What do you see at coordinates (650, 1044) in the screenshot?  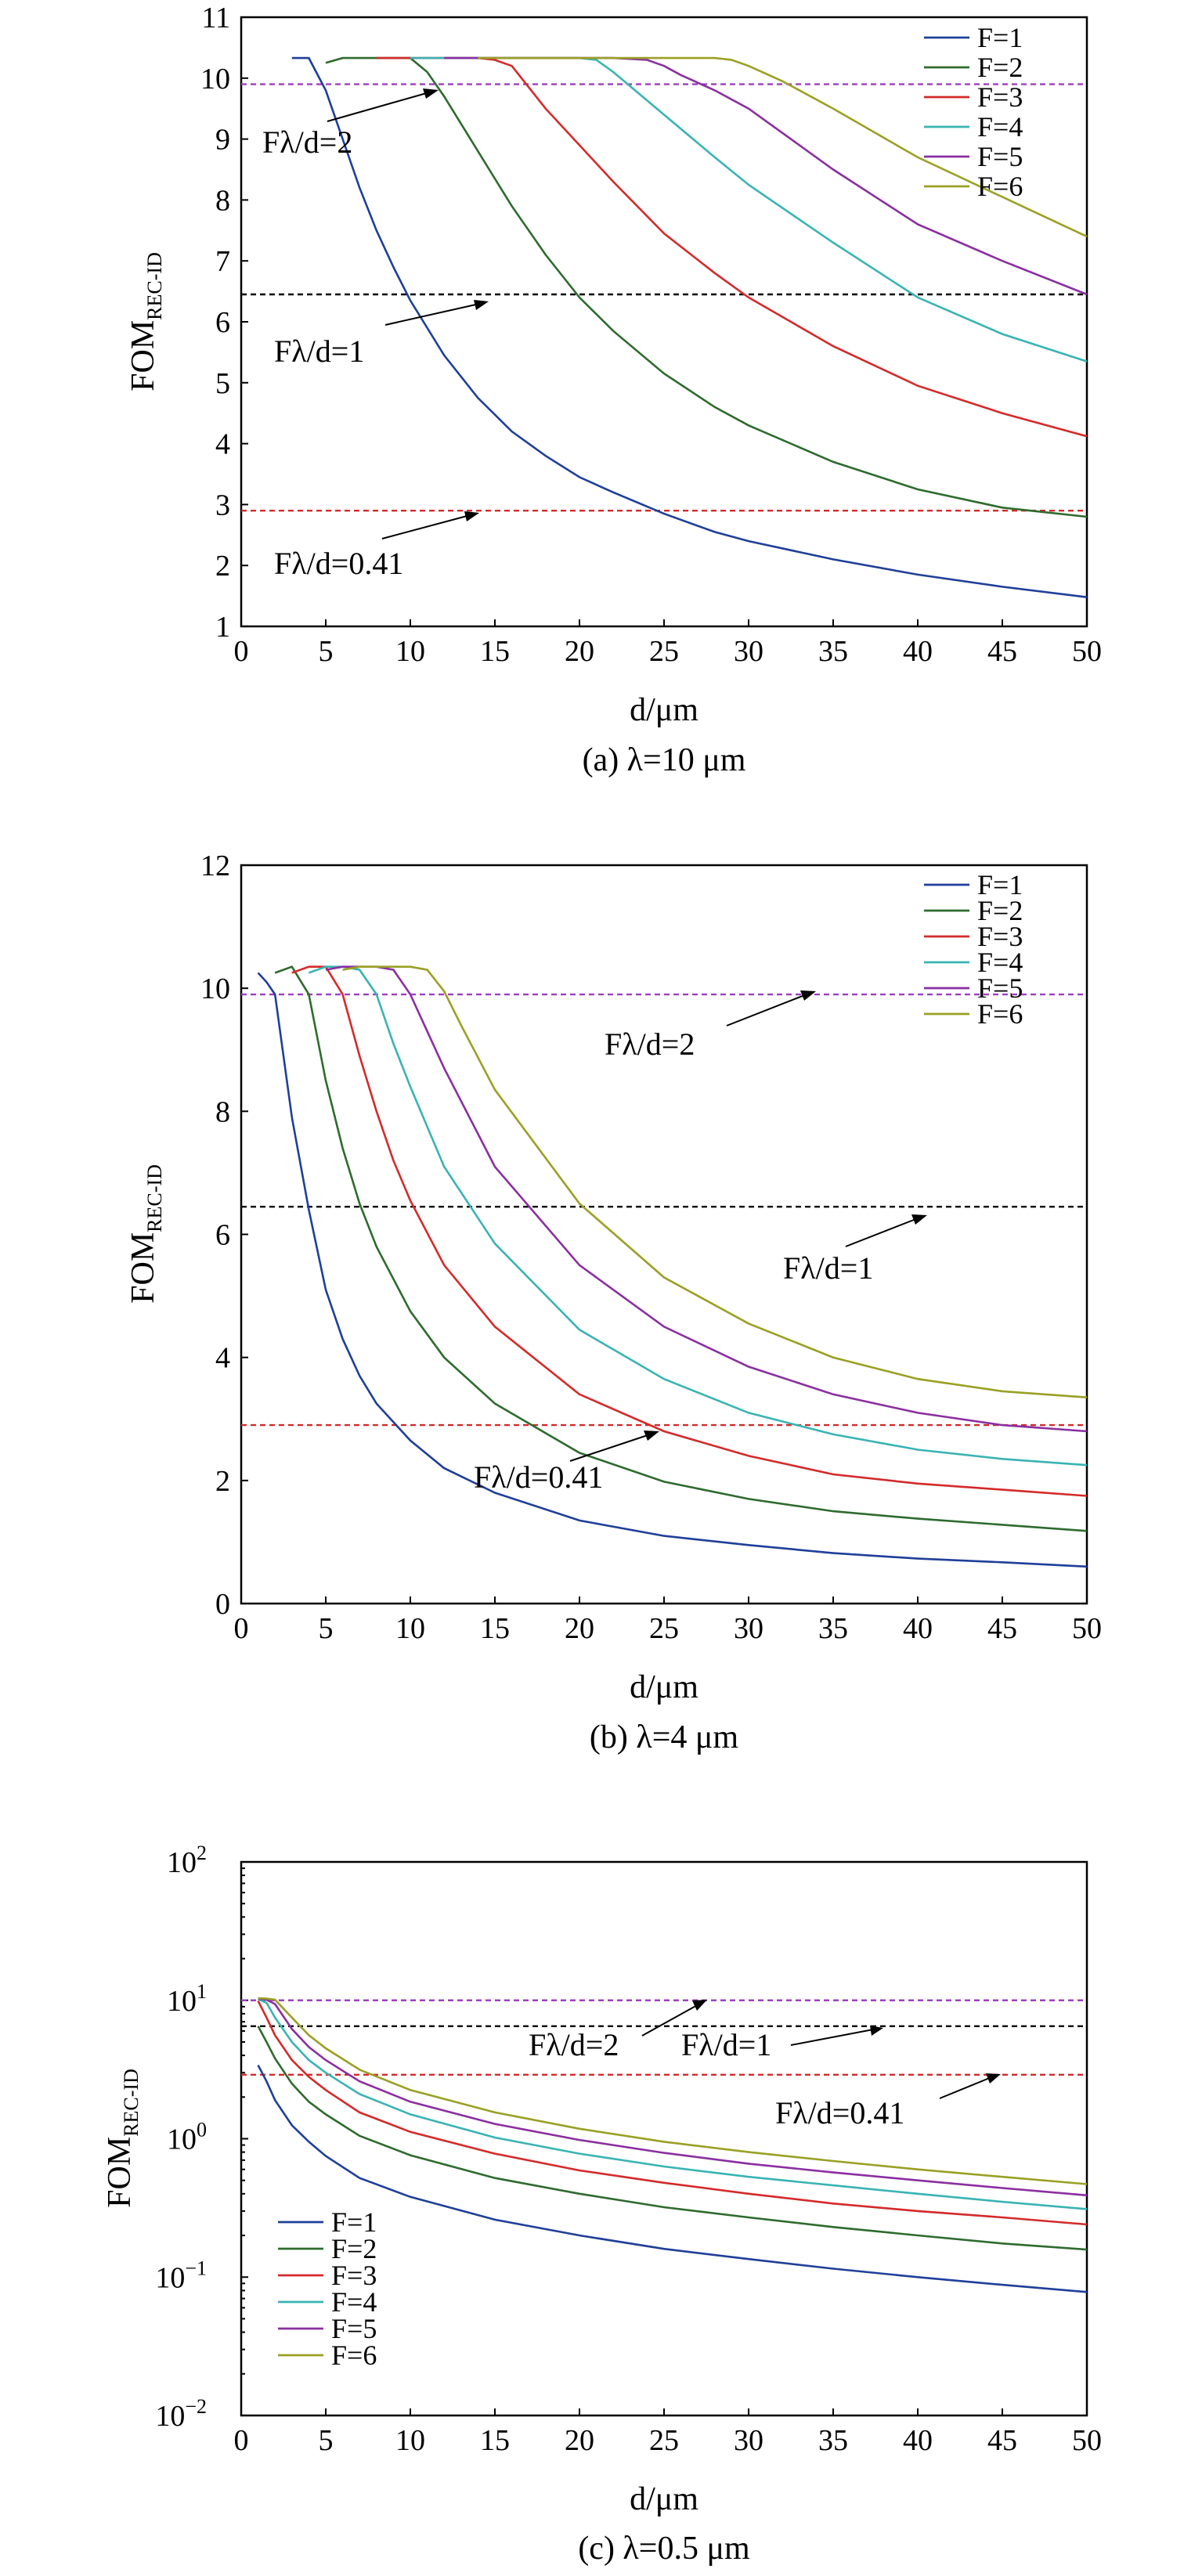 I see `panel-b-annotation-2: Fλ/d=2` at bounding box center [650, 1044].